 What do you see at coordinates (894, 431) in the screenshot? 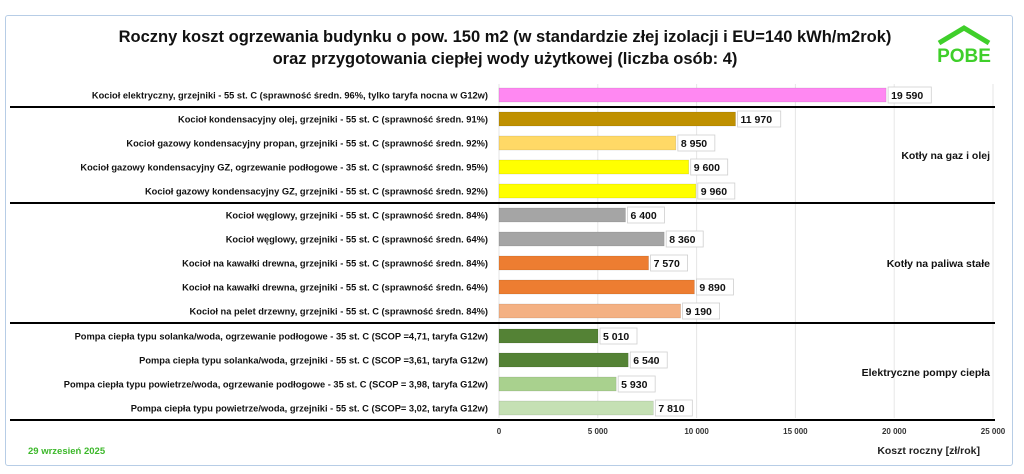
I see `x-tick-label: 20 000` at bounding box center [894, 431].